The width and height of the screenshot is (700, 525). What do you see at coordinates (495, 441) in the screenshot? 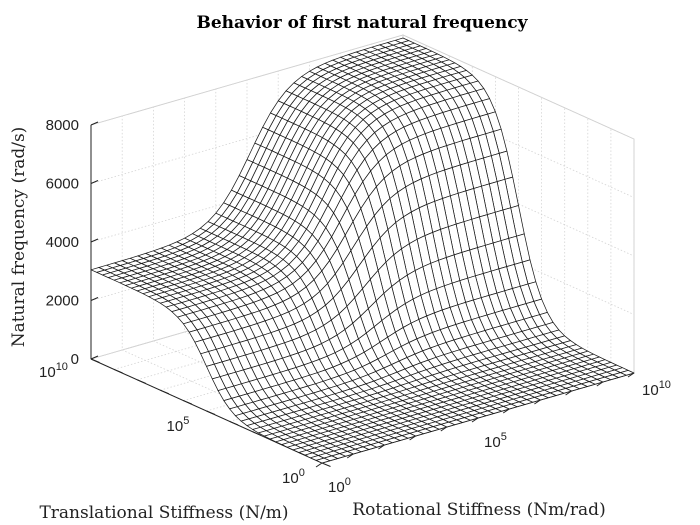
I see `x-tick-label-1: 10⁵` at bounding box center [495, 441].